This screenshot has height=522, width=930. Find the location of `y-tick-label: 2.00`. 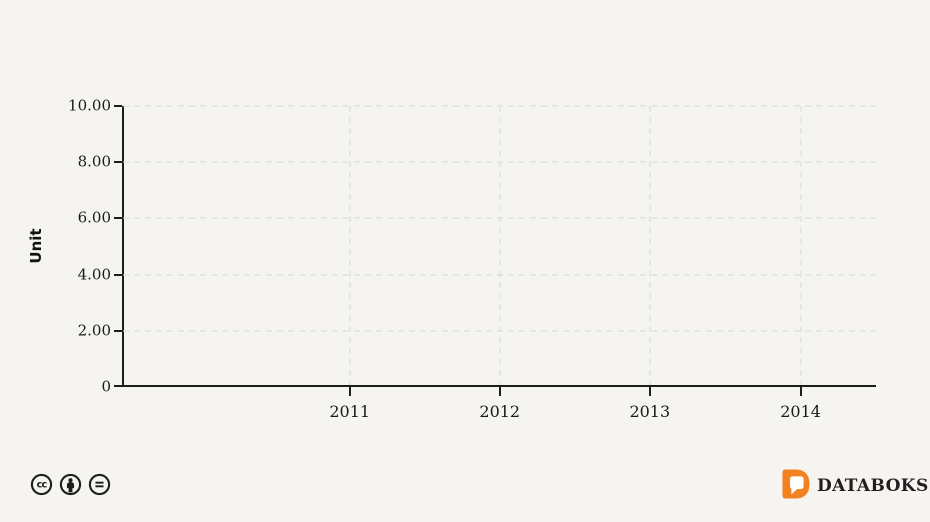

y-tick-label: 2.00 is located at coordinates (94, 330).